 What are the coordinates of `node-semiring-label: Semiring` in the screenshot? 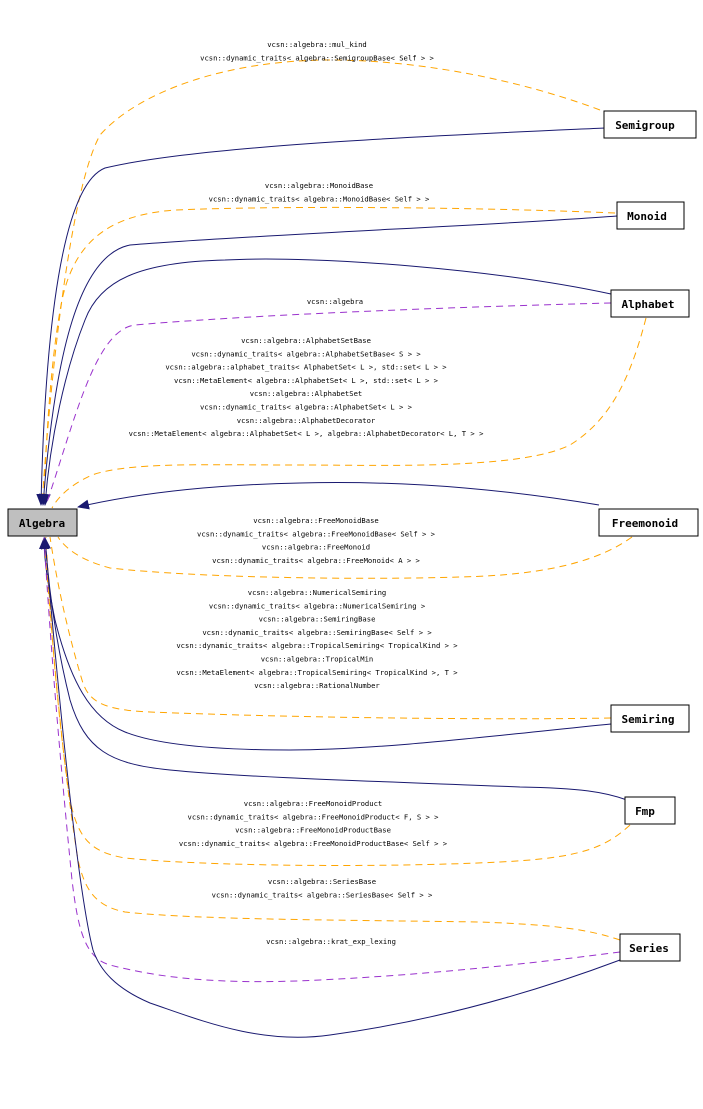 It's located at (648, 719).